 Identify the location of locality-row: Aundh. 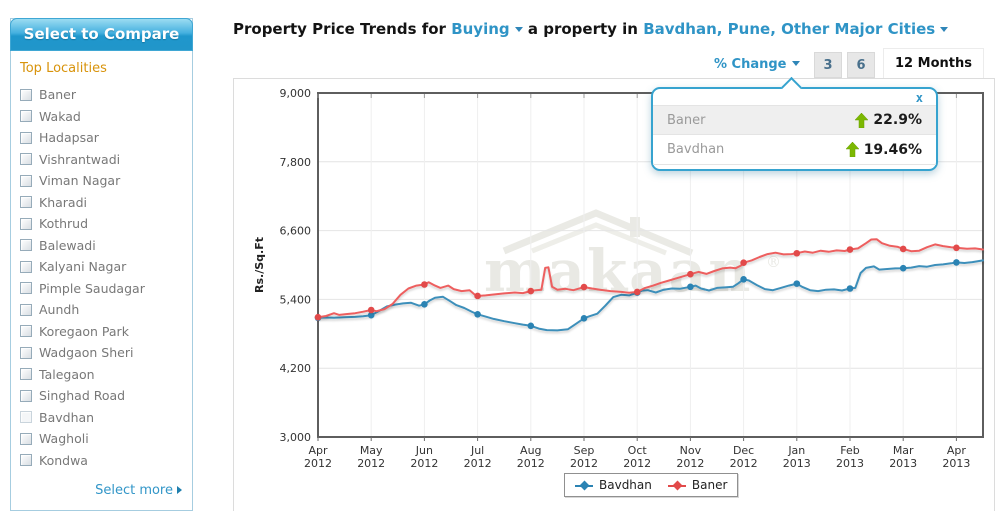
(103, 310).